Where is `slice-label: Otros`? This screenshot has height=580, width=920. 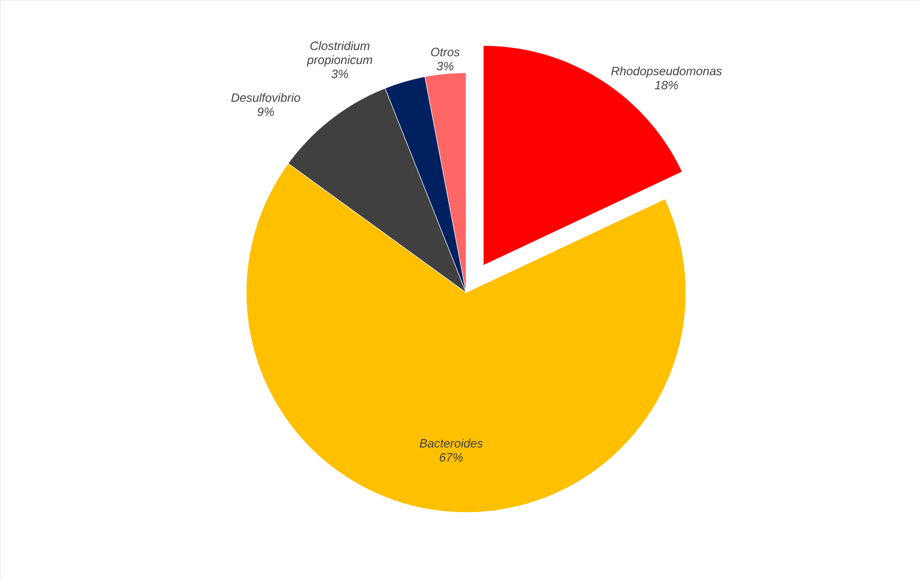
slice-label: Otros is located at coordinates (445, 52).